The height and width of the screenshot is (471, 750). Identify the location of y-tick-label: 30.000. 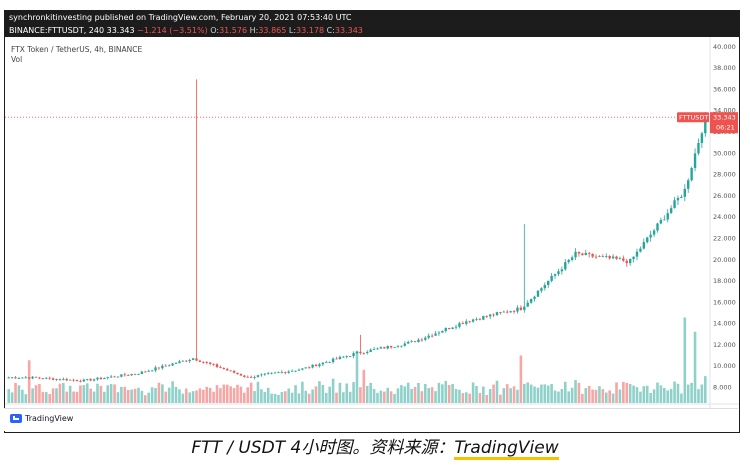
(724, 153).